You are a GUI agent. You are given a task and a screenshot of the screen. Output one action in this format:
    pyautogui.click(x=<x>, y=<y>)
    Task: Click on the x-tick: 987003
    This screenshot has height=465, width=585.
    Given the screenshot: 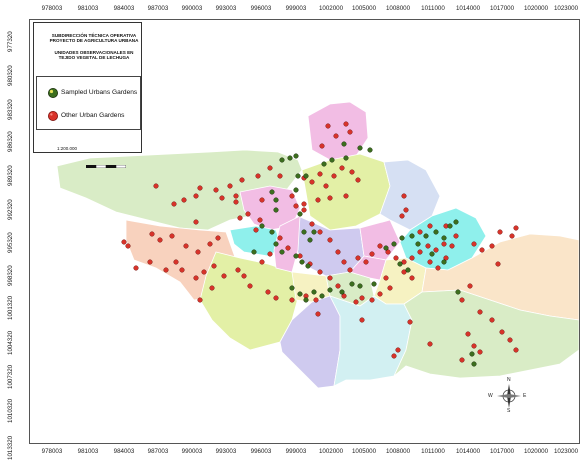 What is the action you would take?
    pyautogui.click(x=158, y=8)
    